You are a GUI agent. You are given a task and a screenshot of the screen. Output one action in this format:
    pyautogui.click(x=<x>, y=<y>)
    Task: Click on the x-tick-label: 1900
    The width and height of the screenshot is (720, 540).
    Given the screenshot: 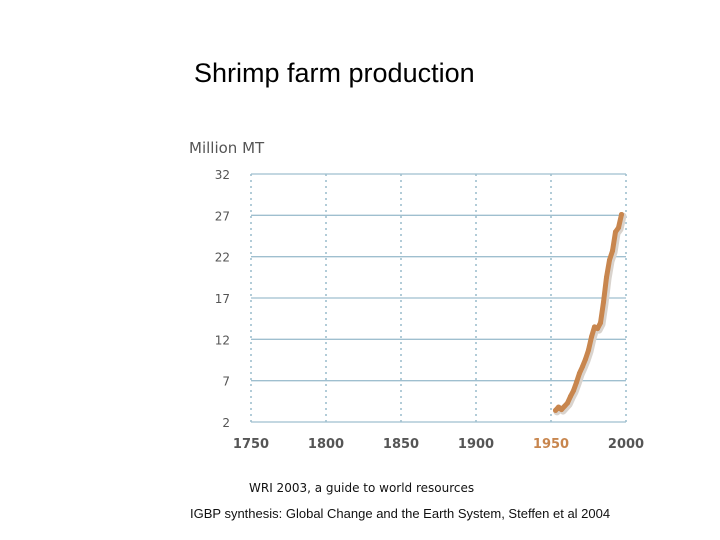 What is the action you would take?
    pyautogui.click(x=476, y=444)
    